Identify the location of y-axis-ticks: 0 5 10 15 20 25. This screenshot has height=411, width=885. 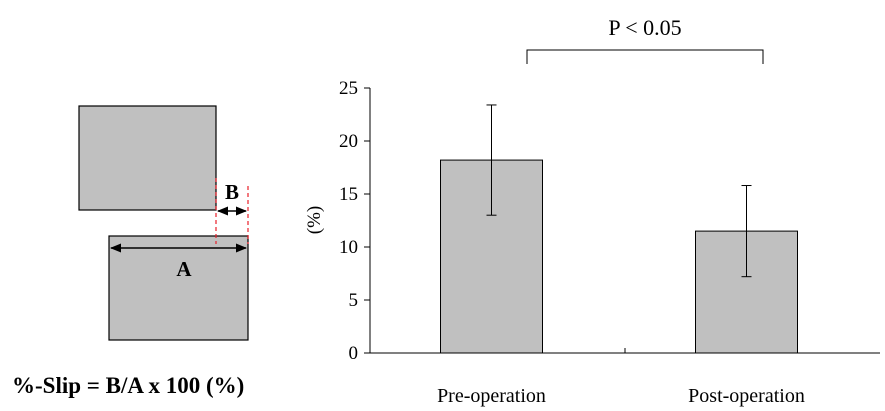
(354, 221).